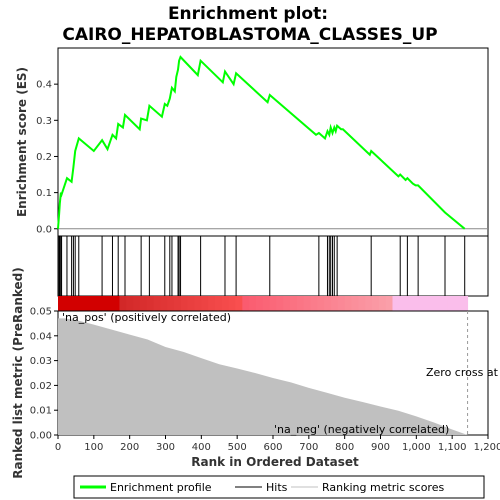 This screenshot has width=500, height=500. Describe the element at coordinates (44, 229) in the screenshot. I see `es-y-tick-label: 0.0` at that location.